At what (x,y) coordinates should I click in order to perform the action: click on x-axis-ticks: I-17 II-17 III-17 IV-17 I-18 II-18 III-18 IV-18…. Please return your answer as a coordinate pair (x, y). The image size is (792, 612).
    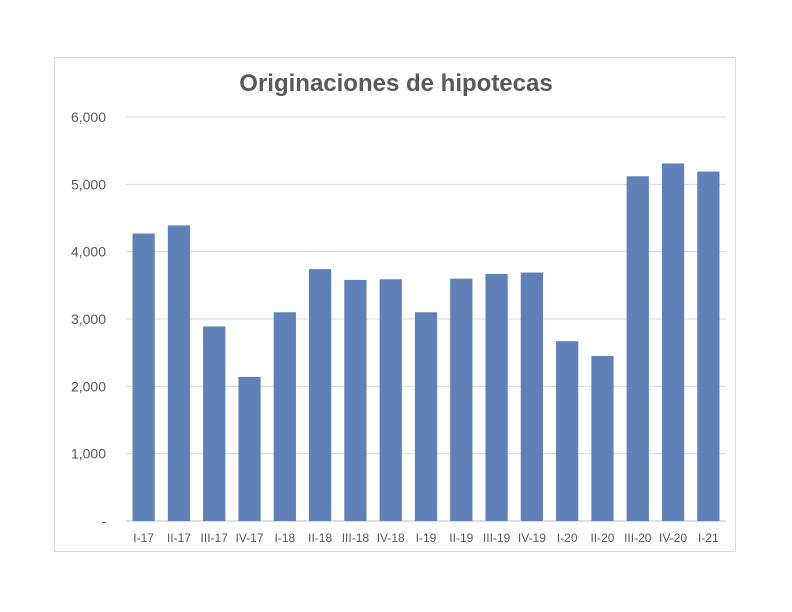
    Looking at the image, I should click on (426, 538).